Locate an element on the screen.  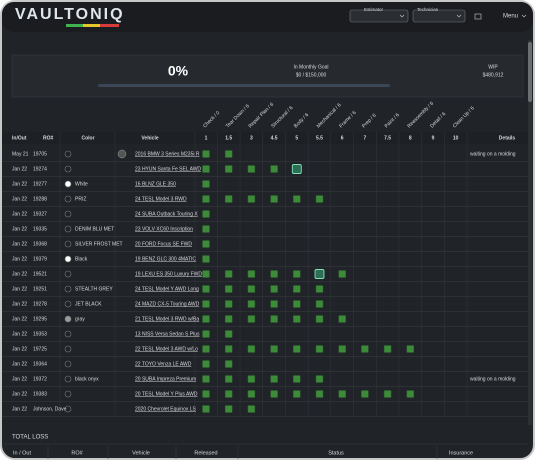
vehicle: 23 HYUN Santa Fe SEL AWD is located at coordinates (168, 169).